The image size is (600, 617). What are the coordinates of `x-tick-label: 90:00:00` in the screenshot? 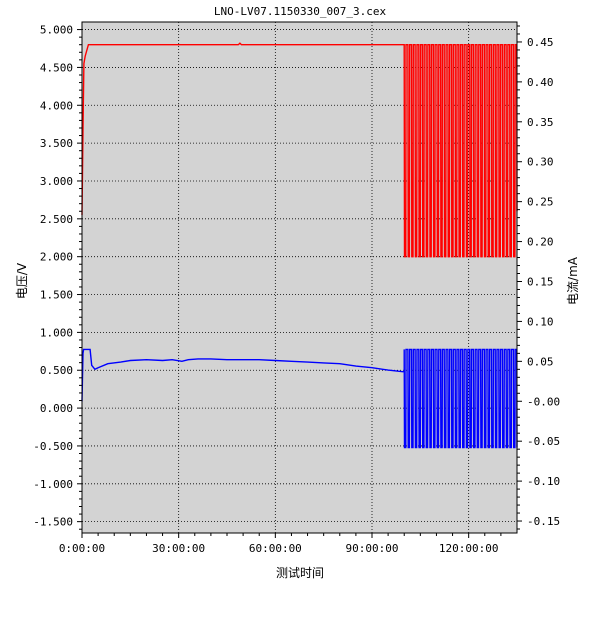 It's located at (372, 548).